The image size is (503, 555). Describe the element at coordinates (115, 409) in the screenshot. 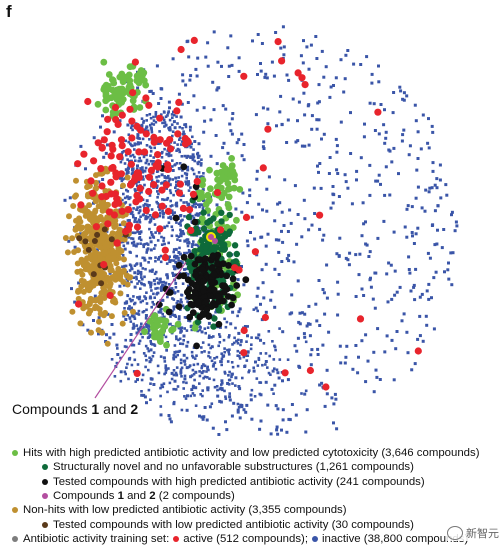

I see `callout-and: and` at that location.